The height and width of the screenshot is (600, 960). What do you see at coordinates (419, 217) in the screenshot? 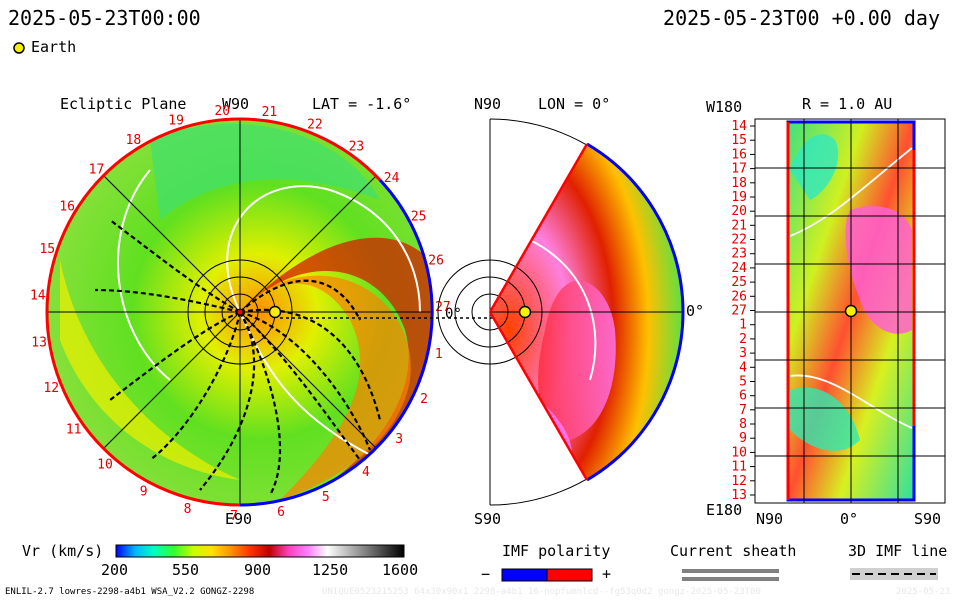
I see `rim-number: 25` at bounding box center [419, 217].